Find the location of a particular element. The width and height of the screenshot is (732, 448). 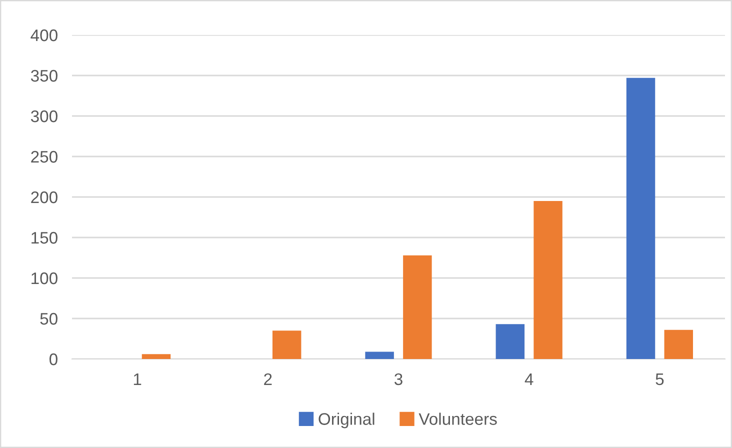

legend-label: Volunteers is located at coordinates (457, 418).